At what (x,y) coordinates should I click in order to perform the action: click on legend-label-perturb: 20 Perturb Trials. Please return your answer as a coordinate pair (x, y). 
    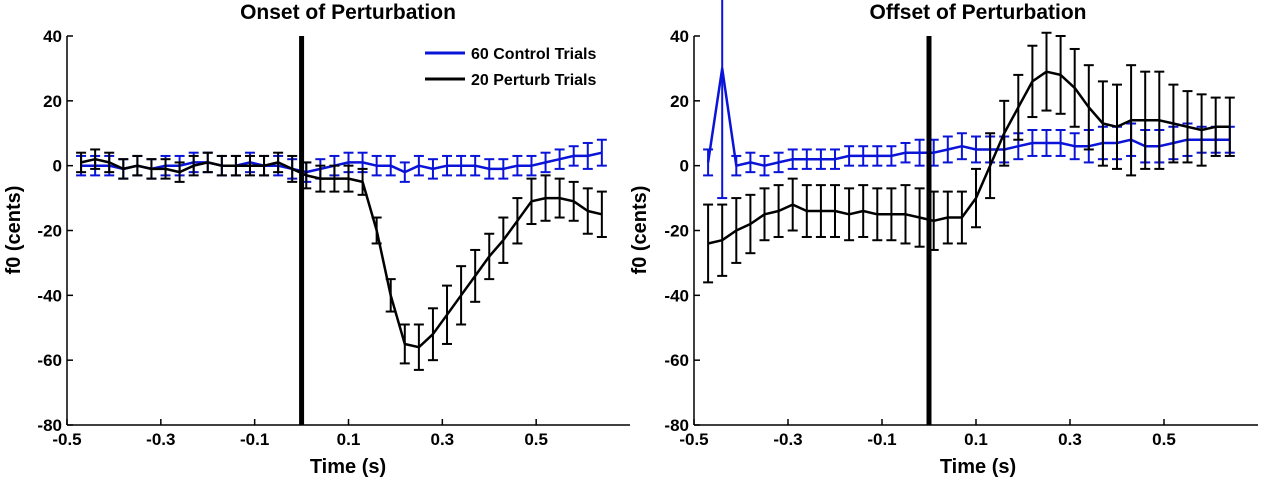
    Looking at the image, I should click on (533, 80).